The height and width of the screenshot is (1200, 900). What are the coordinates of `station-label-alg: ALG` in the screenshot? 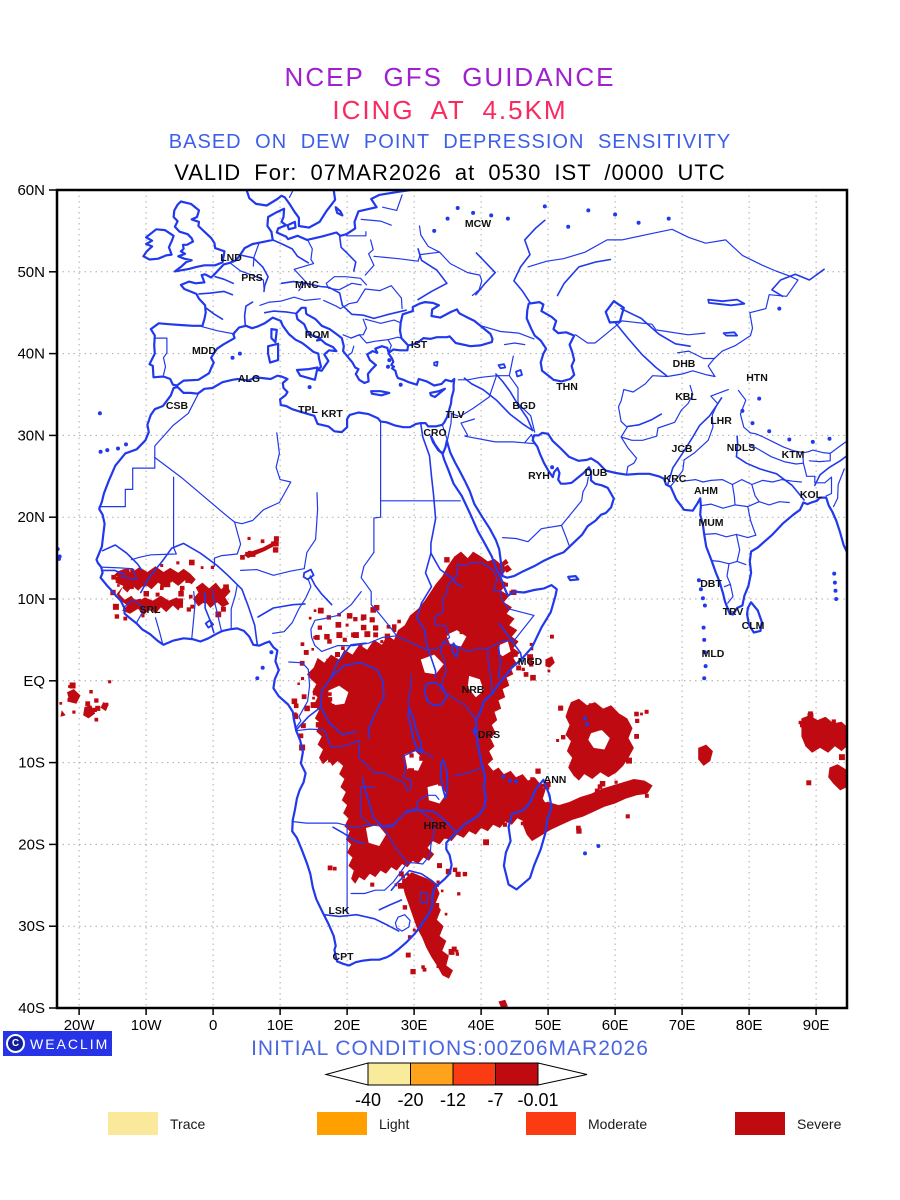 It's located at (249, 379).